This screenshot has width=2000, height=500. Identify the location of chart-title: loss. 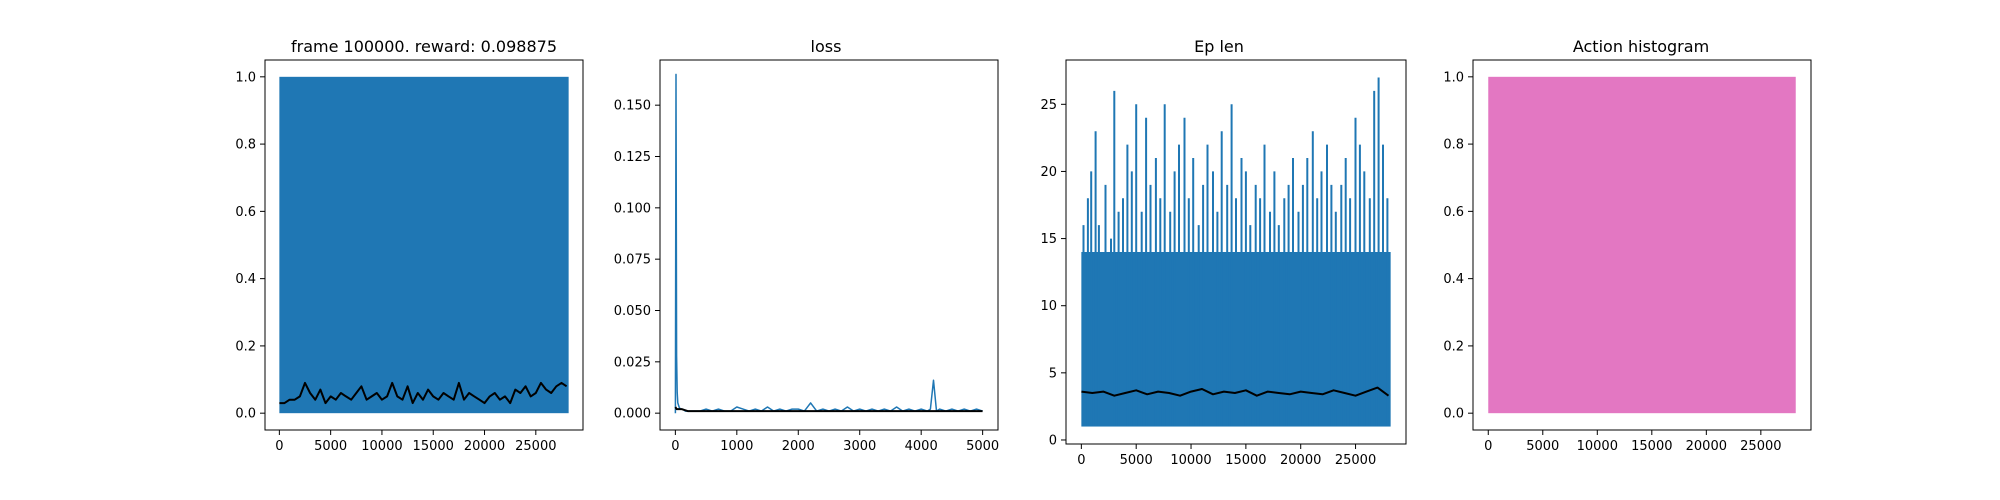
(826, 46).